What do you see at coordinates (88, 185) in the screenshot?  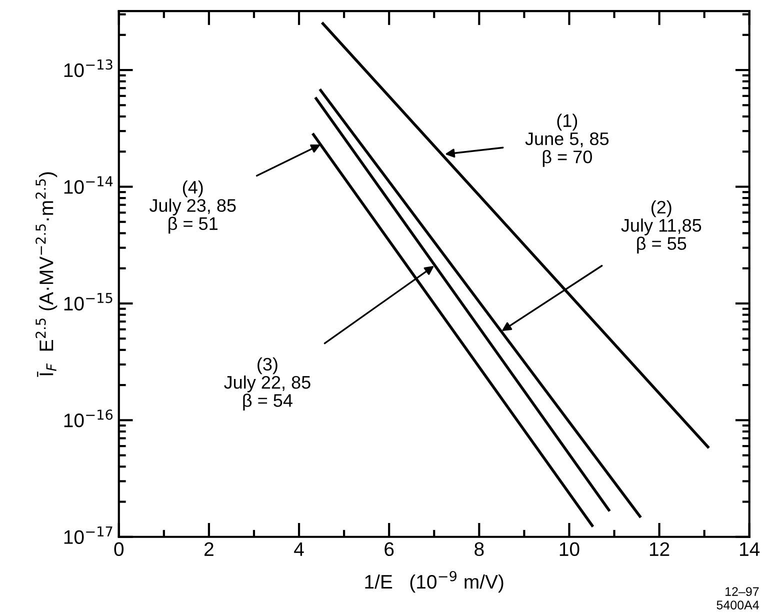 I see `y-tick-label: 10$^{−14}$` at bounding box center [88, 185].